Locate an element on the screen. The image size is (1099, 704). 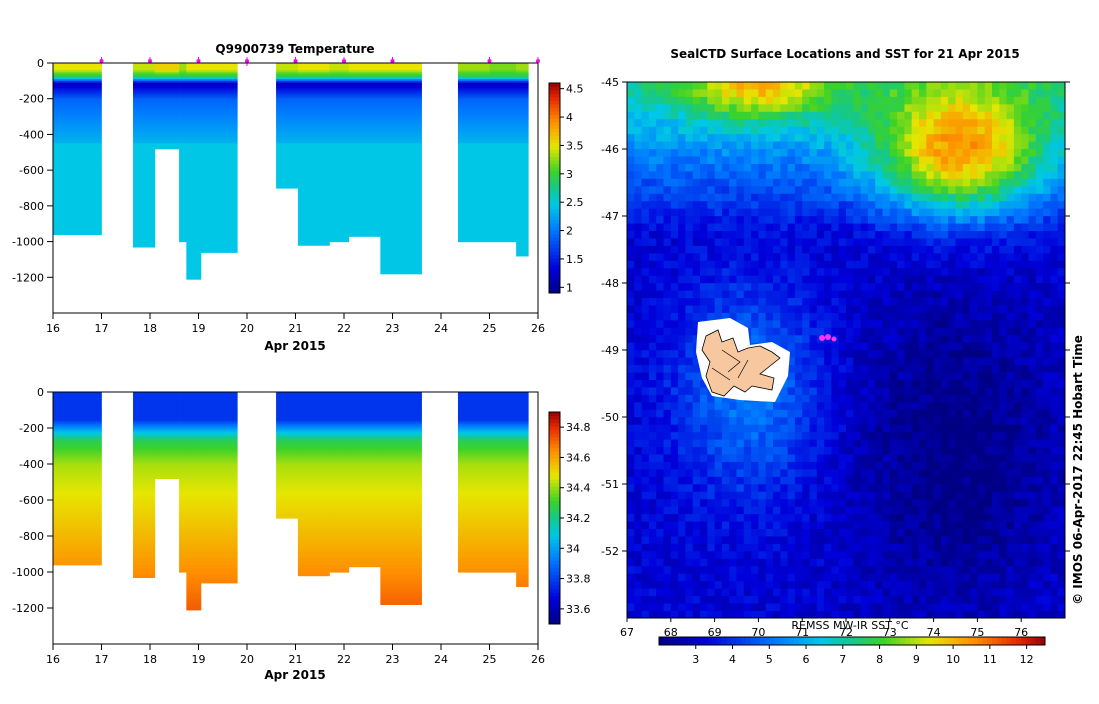
x-tick-label: 24 is located at coordinates (441, 659).